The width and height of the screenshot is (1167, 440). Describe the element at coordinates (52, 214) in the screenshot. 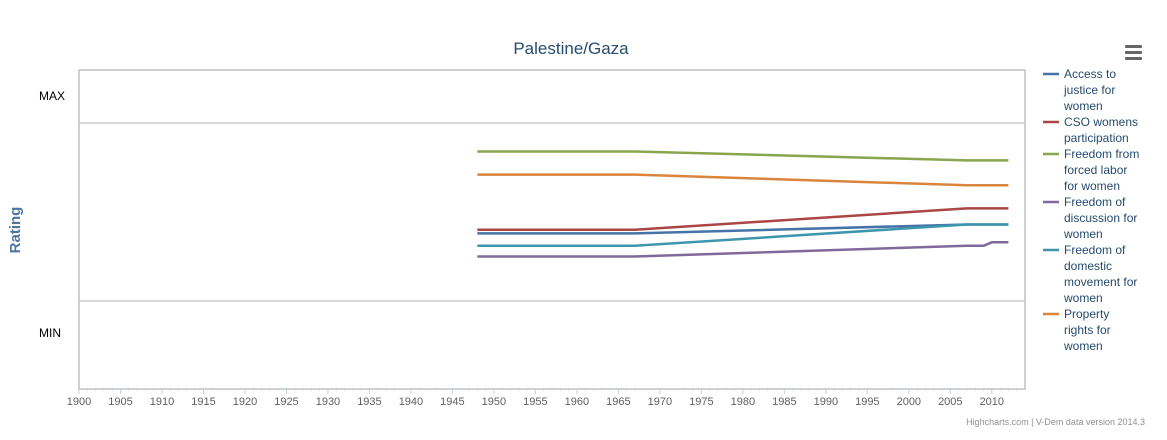

I see `y-axis-labels: MAX MIN` at that location.